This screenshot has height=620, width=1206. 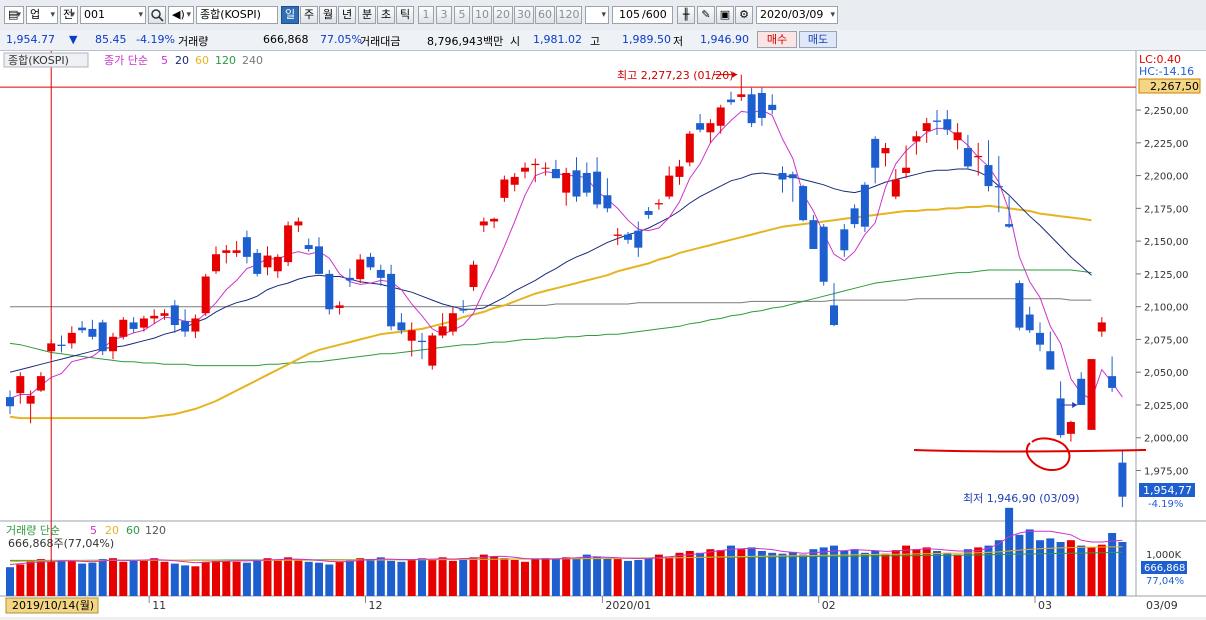 What do you see at coordinates (1167, 490) in the screenshot?
I see `last-price-label: 1,954,77` at bounding box center [1167, 490].